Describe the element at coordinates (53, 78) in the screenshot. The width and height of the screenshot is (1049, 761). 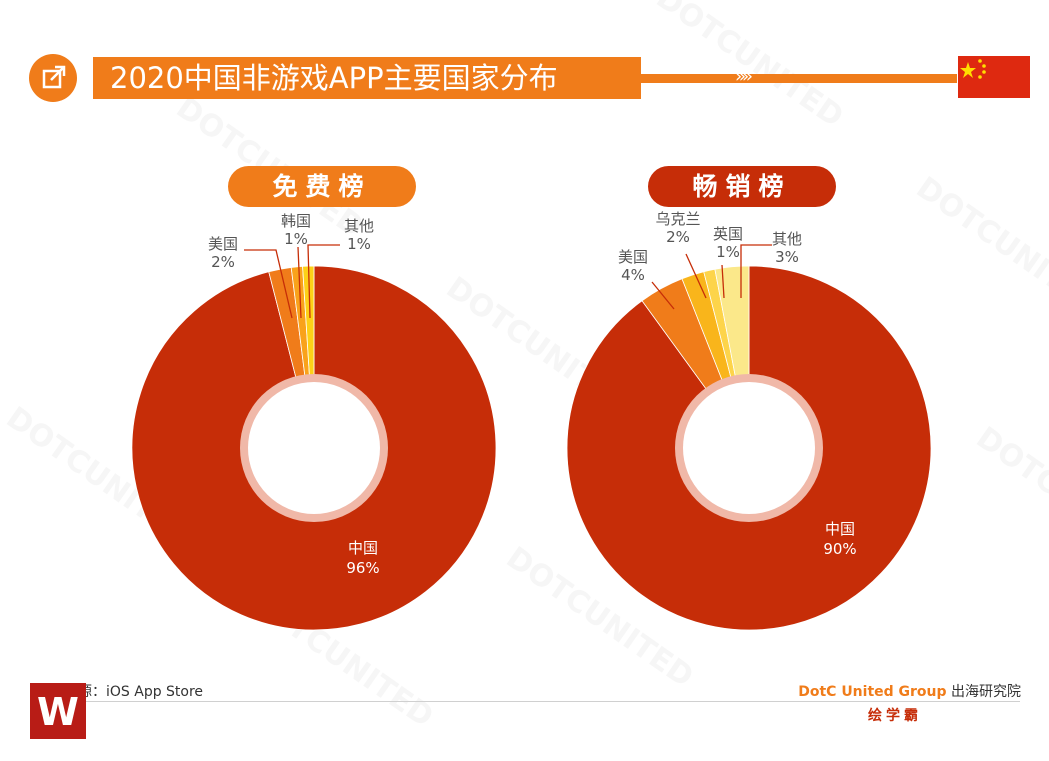
I see `share-icon` at that location.